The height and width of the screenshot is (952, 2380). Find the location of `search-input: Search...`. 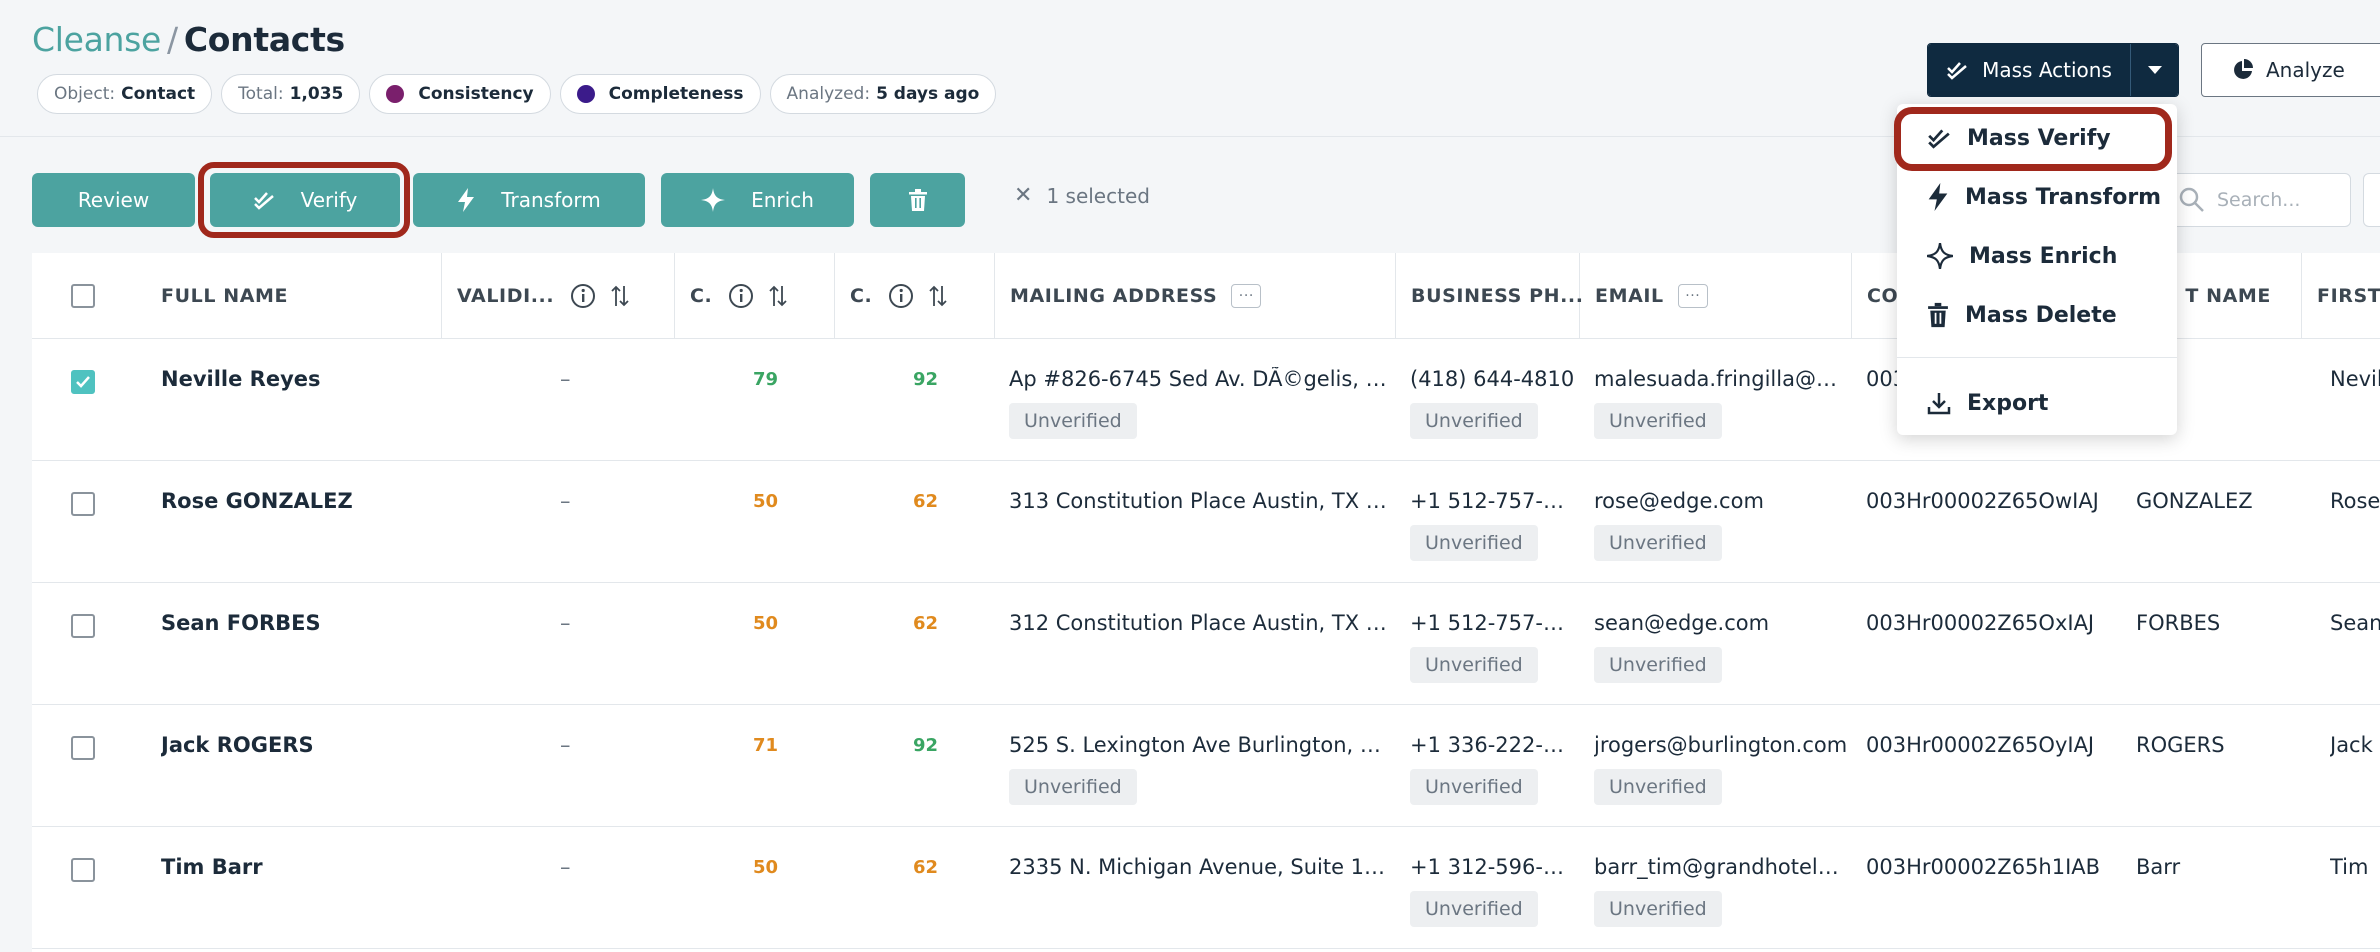

search-input: Search... is located at coordinates (2253, 200).